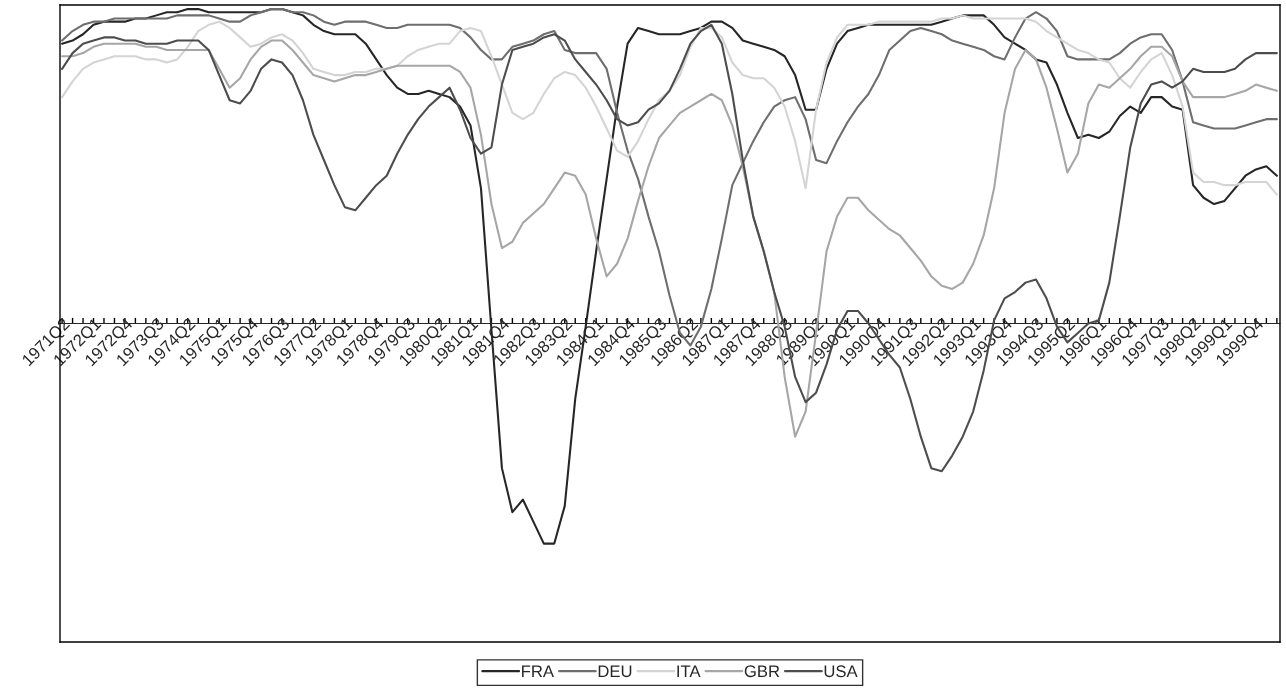 This screenshot has height=689, width=1286. Describe the element at coordinates (538, 671) in the screenshot. I see `legend-label: FRA` at that location.